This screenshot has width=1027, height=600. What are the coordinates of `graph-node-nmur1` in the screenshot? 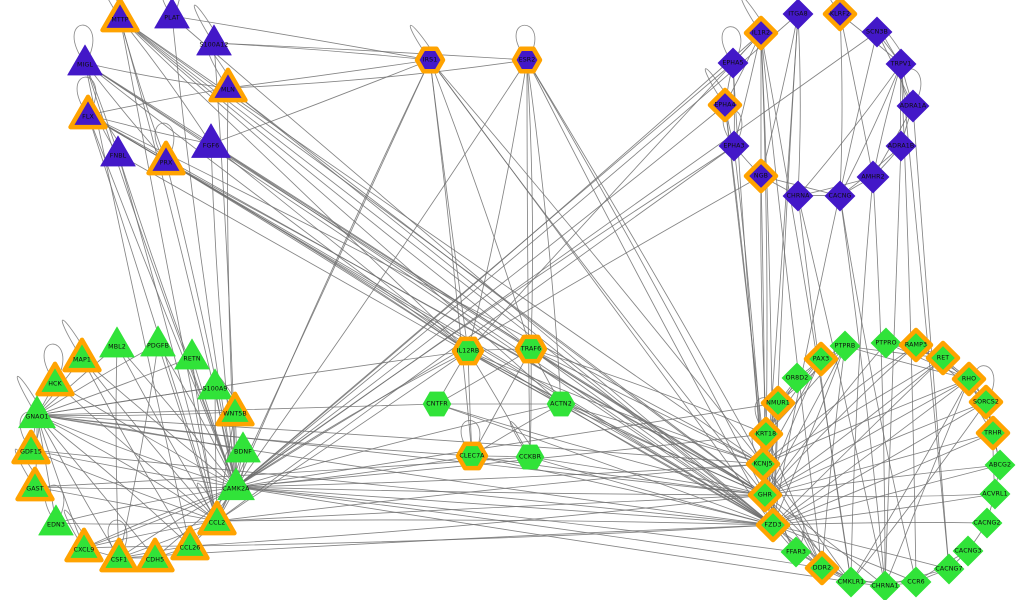 It's located at (778, 403).